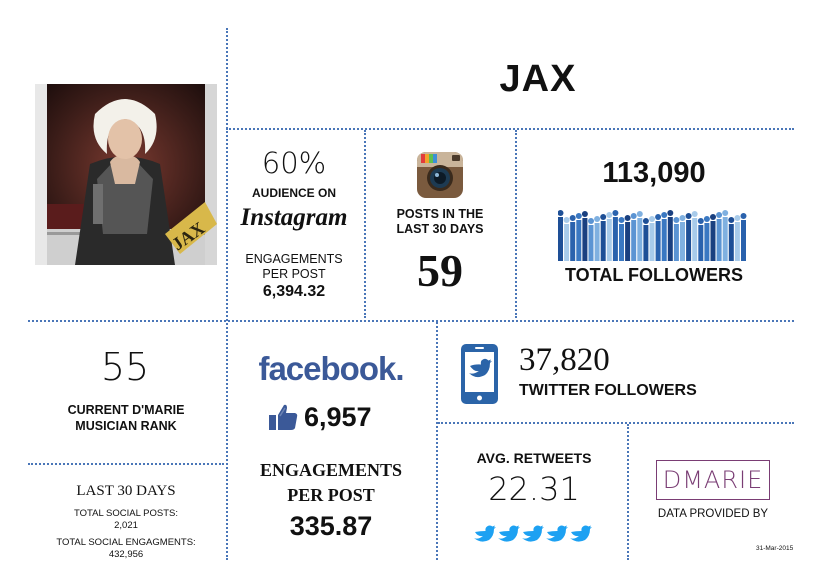 Image resolution: width=821 pixels, height=586 pixels. Describe the element at coordinates (126, 554) in the screenshot. I see `last30-engagements-value: 432,956` at that location.